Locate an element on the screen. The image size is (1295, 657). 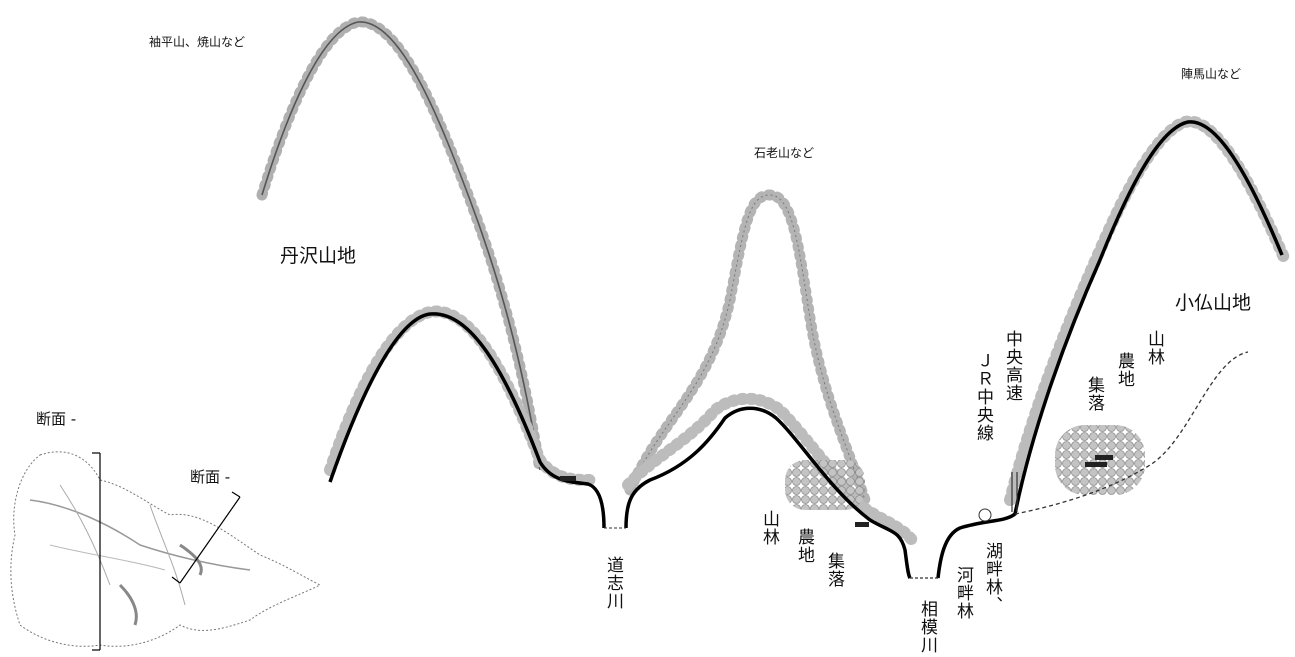
landuse-center-forest: 山林 is located at coordinates (769, 528).